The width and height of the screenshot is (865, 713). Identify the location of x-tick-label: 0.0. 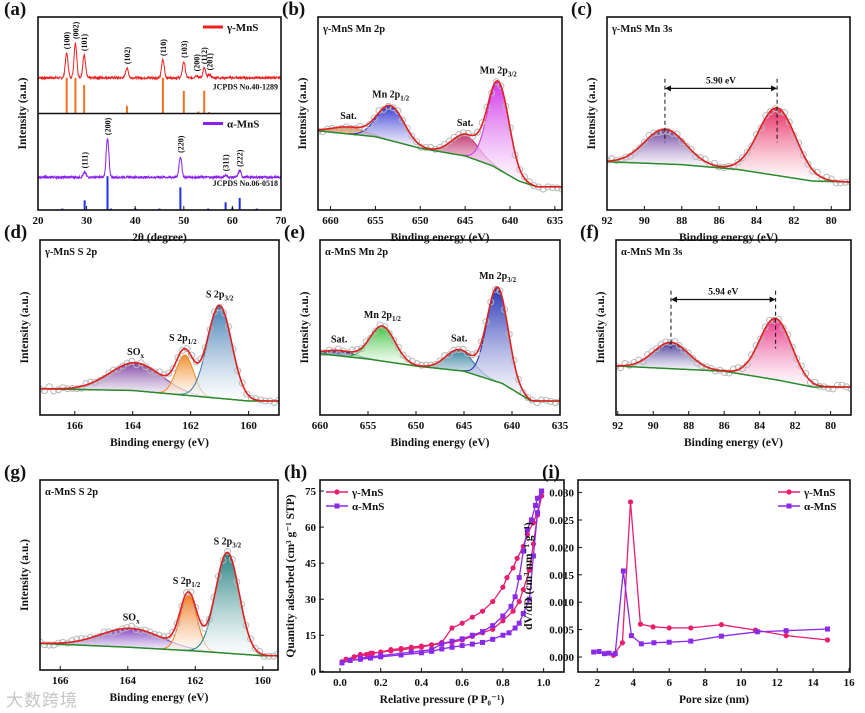
(340, 683).